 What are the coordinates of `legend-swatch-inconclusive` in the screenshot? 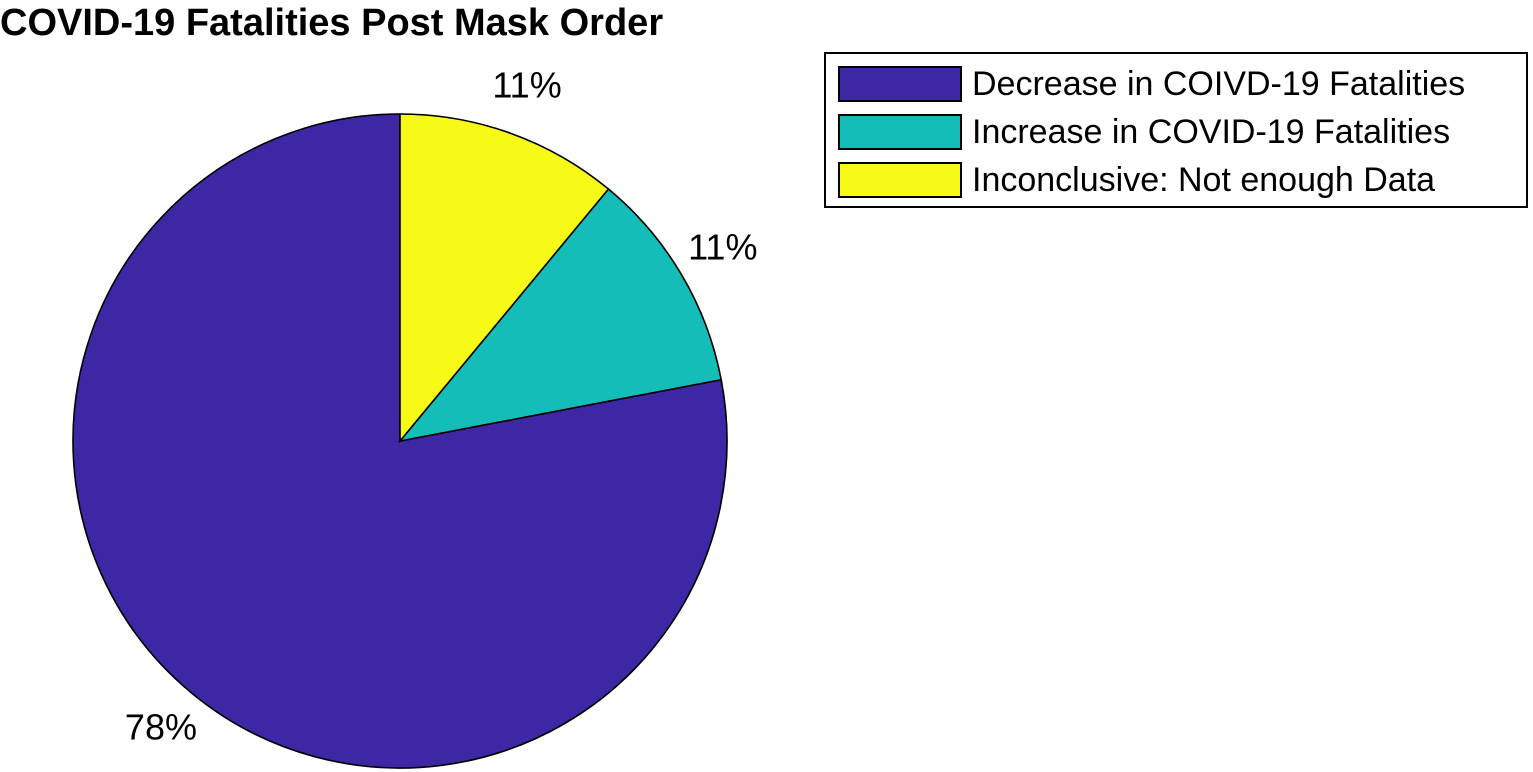 It's located at (900, 180).